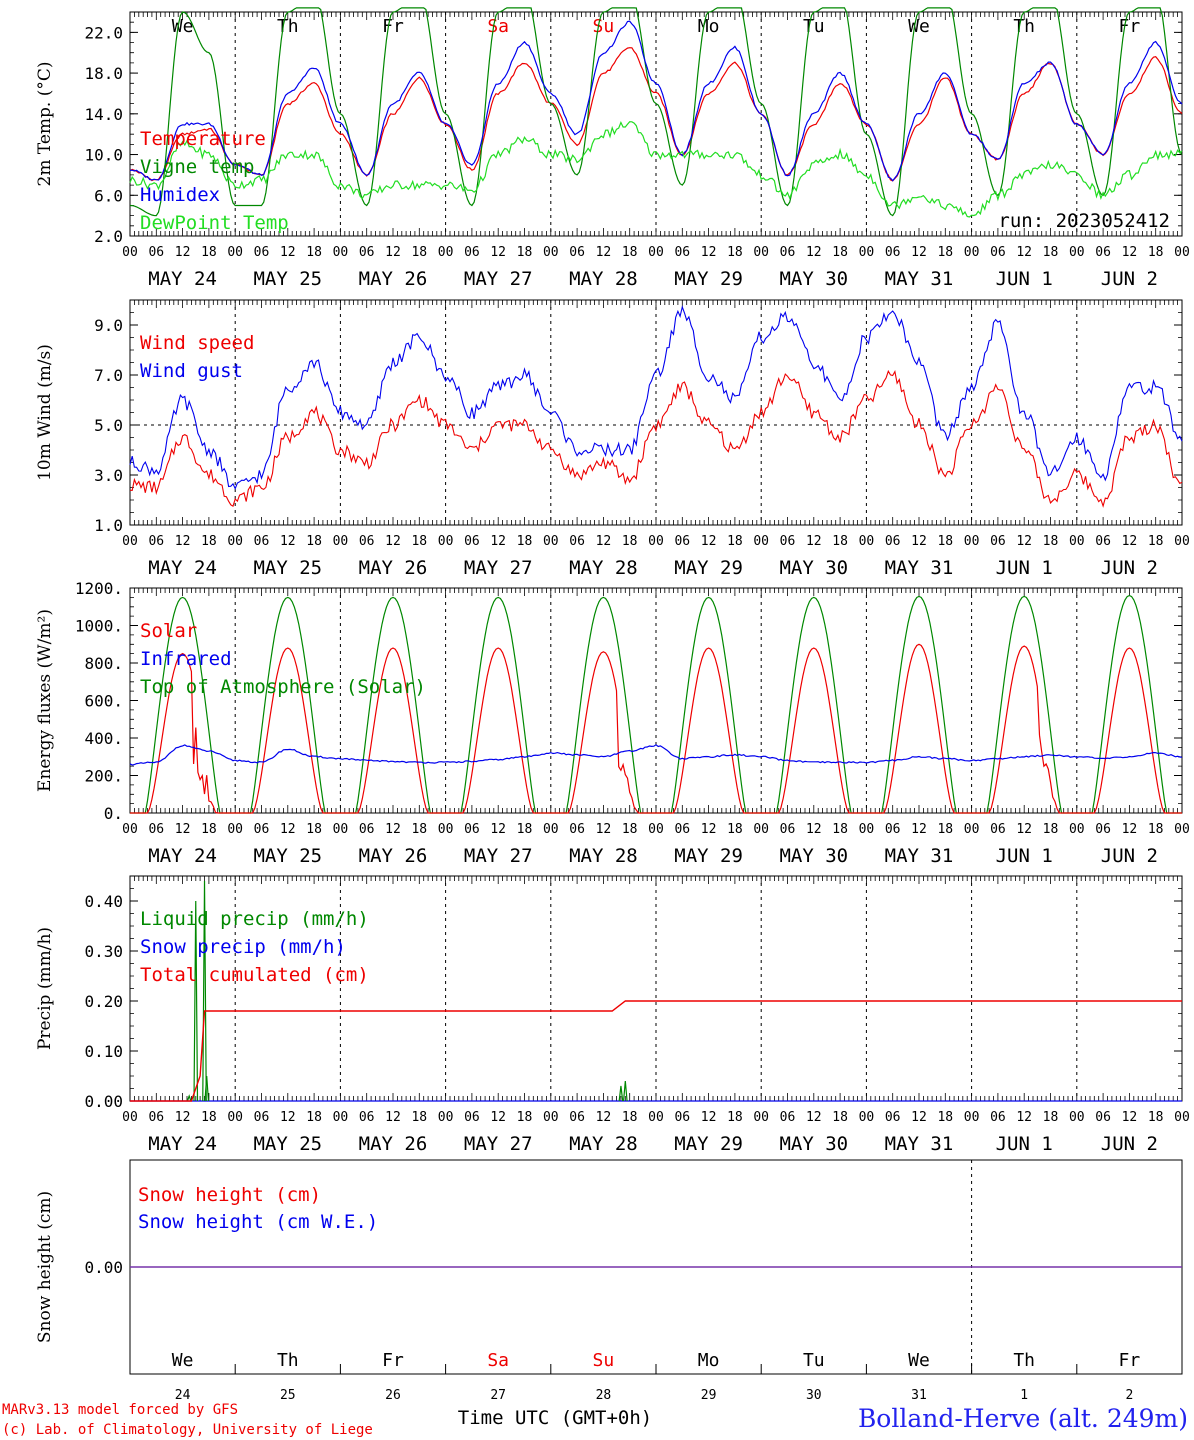 The height and width of the screenshot is (1440, 1194). What do you see at coordinates (498, 1395) in the screenshot?
I see `day-number-label: 27` at bounding box center [498, 1395].